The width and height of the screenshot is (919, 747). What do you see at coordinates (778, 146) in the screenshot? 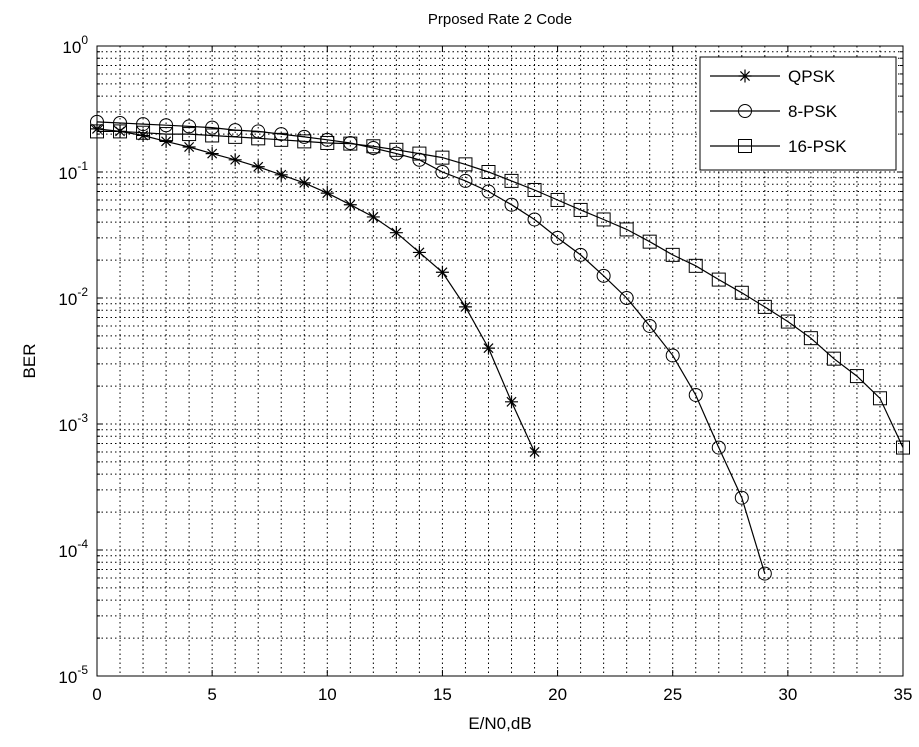
I see `legend-item: 16-PSK` at bounding box center [778, 146].